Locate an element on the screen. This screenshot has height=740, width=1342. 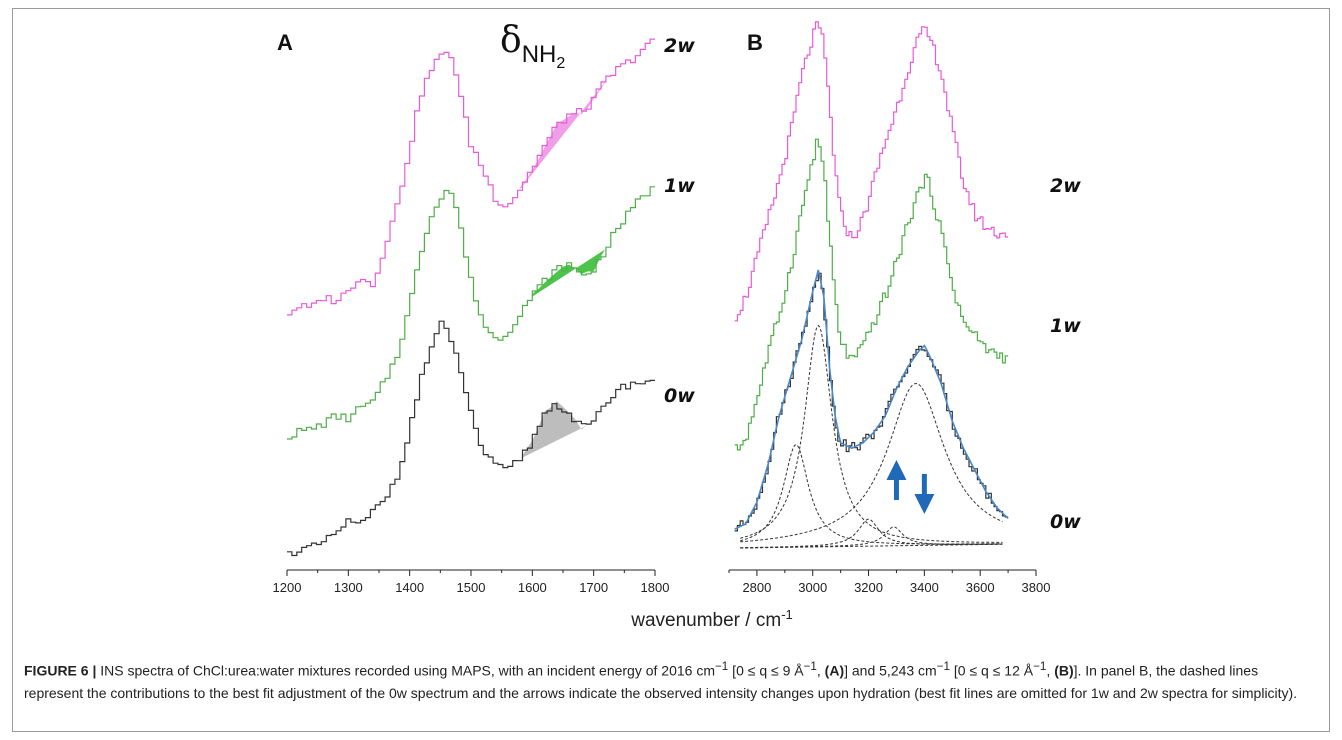
panel-b-x-tick-label: 3000 is located at coordinates (812, 587).